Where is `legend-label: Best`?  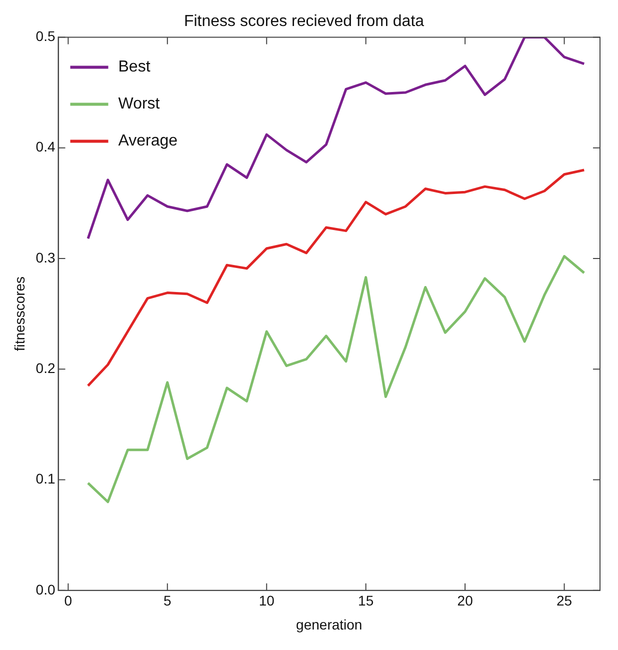 legend-label: Best is located at coordinates (134, 67).